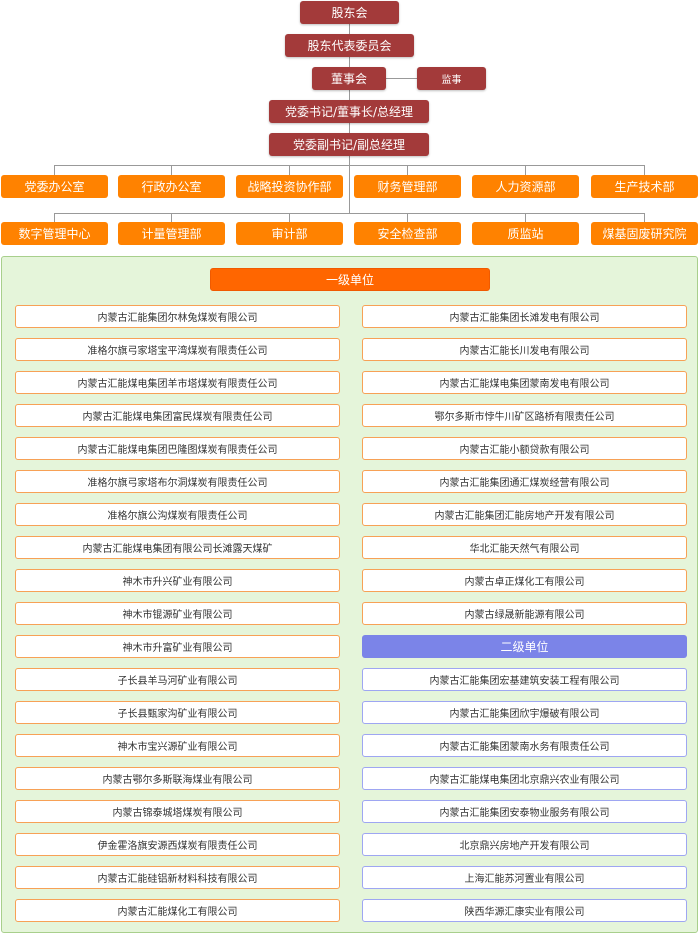 This screenshot has width=700, height=935. Describe the element at coordinates (289, 233) in the screenshot. I see `department-box: 审计部` at that location.